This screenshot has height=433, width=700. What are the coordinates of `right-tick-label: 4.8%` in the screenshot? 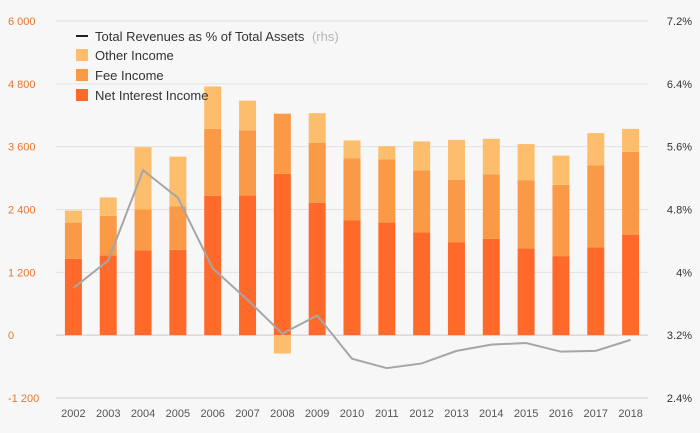 It's located at (679, 211).